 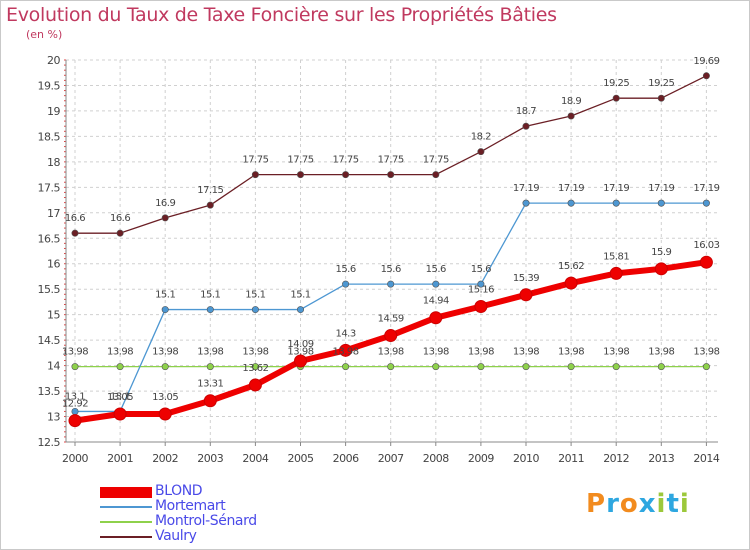 I want to click on data-label: 14.09, so click(x=300, y=344).